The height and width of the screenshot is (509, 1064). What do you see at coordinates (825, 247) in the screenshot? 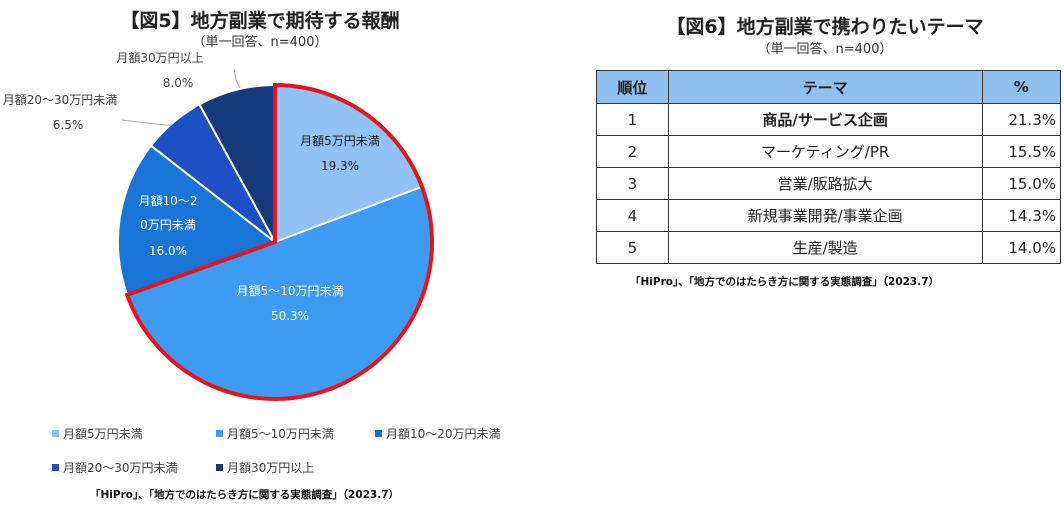
I see `theme-cell: 生産/製造` at bounding box center [825, 247].